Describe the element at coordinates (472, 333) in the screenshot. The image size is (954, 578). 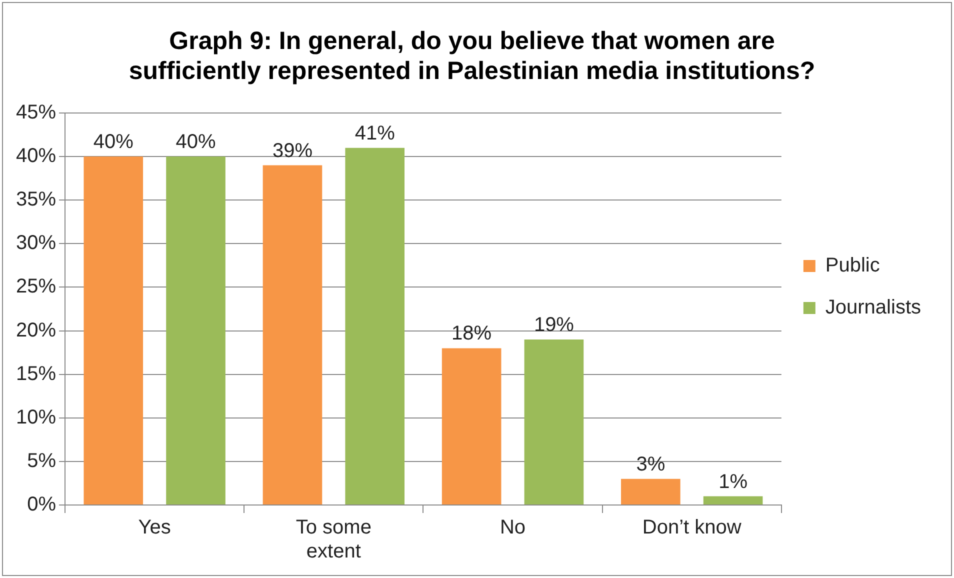
I see `data-label: 18%` at that location.